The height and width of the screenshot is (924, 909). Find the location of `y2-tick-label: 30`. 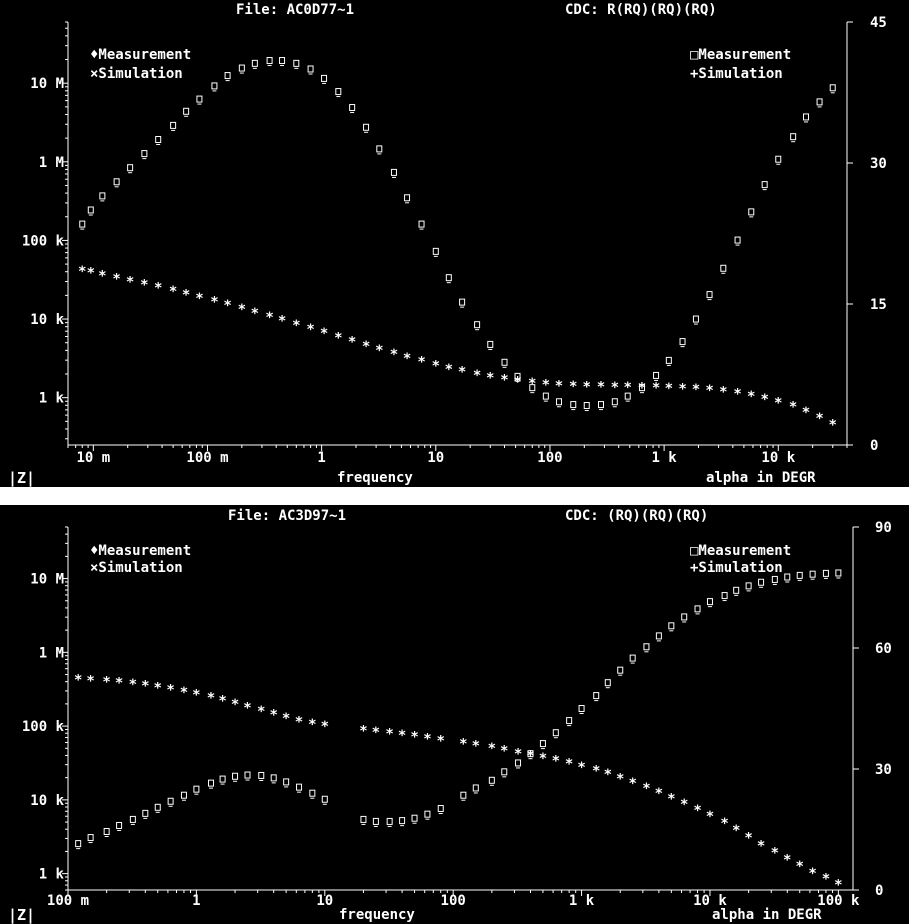

y2-tick-label: 30 is located at coordinates (878, 164).